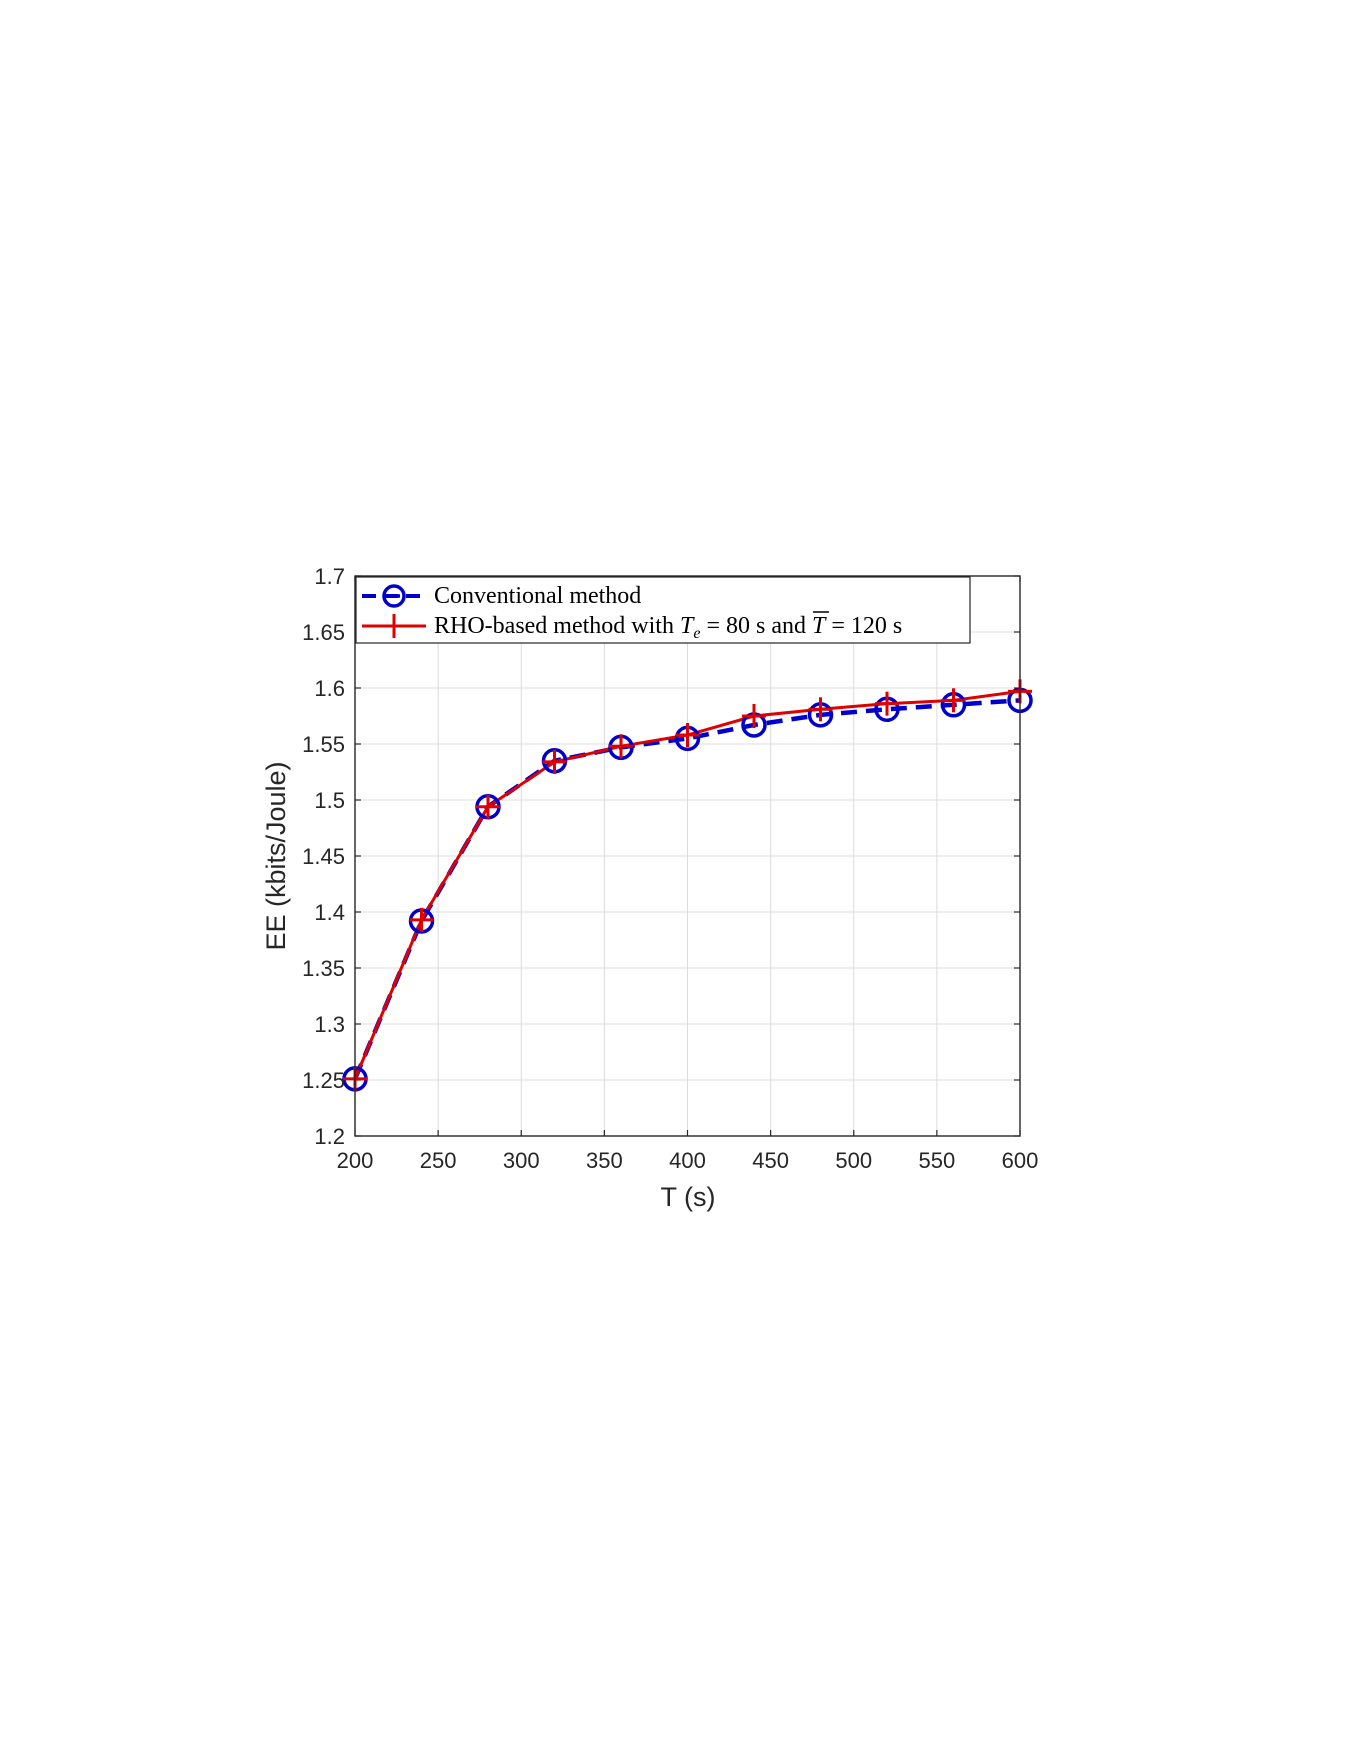 The image size is (1352, 1746). What do you see at coordinates (604, 1160) in the screenshot?
I see `x-tick-label: 350` at bounding box center [604, 1160].